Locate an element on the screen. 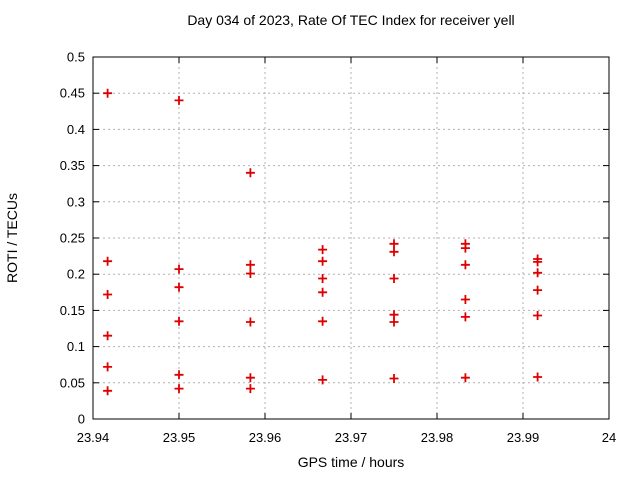  y-tick-label: 0.45 is located at coordinates (72, 93).